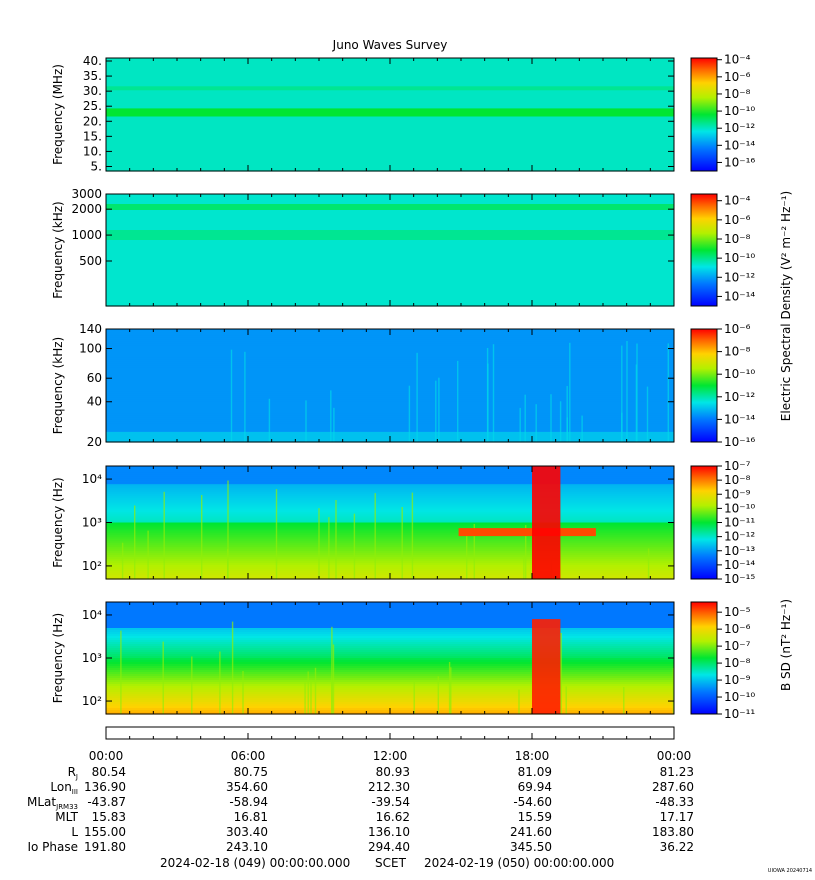 This screenshot has width=815, height=880. Describe the element at coordinates (532, 756) in the screenshot. I see `x-tick-label: 18:00` at that location.